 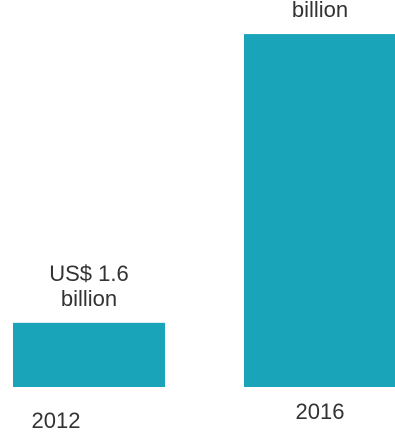 What do you see at coordinates (320, 411) in the screenshot?
I see `x-tick-label-2016: 2016` at bounding box center [320, 411].